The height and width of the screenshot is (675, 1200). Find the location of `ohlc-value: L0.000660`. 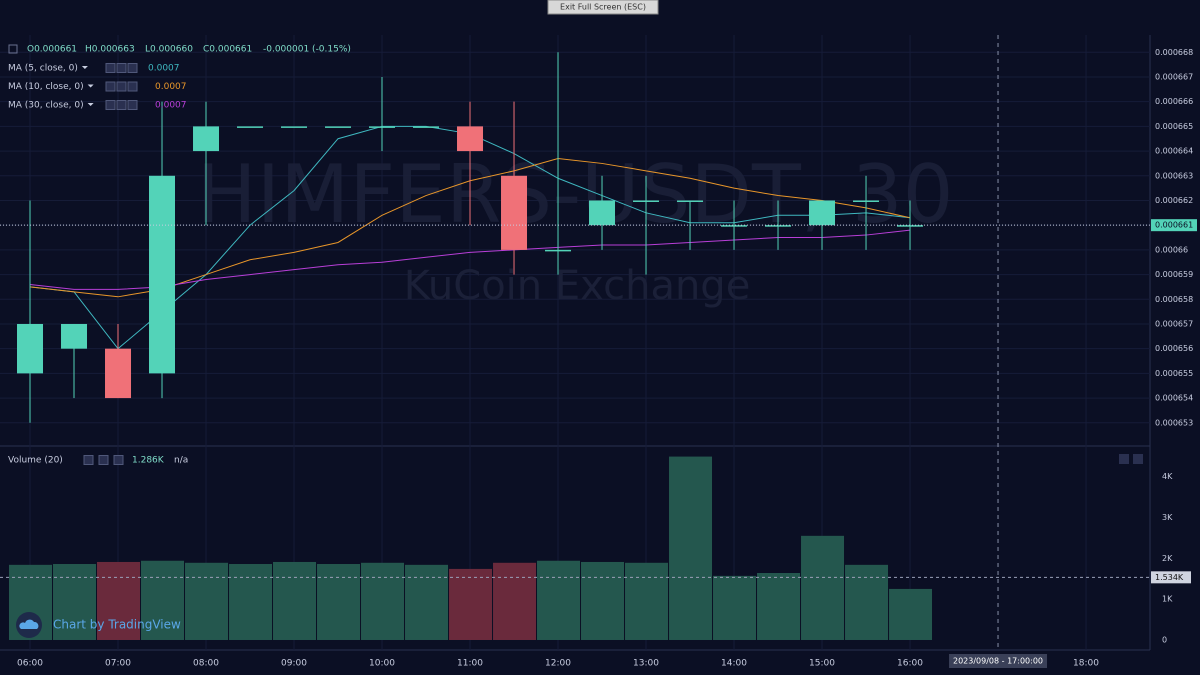

ohlc-value: L0.000660 is located at coordinates (169, 50).